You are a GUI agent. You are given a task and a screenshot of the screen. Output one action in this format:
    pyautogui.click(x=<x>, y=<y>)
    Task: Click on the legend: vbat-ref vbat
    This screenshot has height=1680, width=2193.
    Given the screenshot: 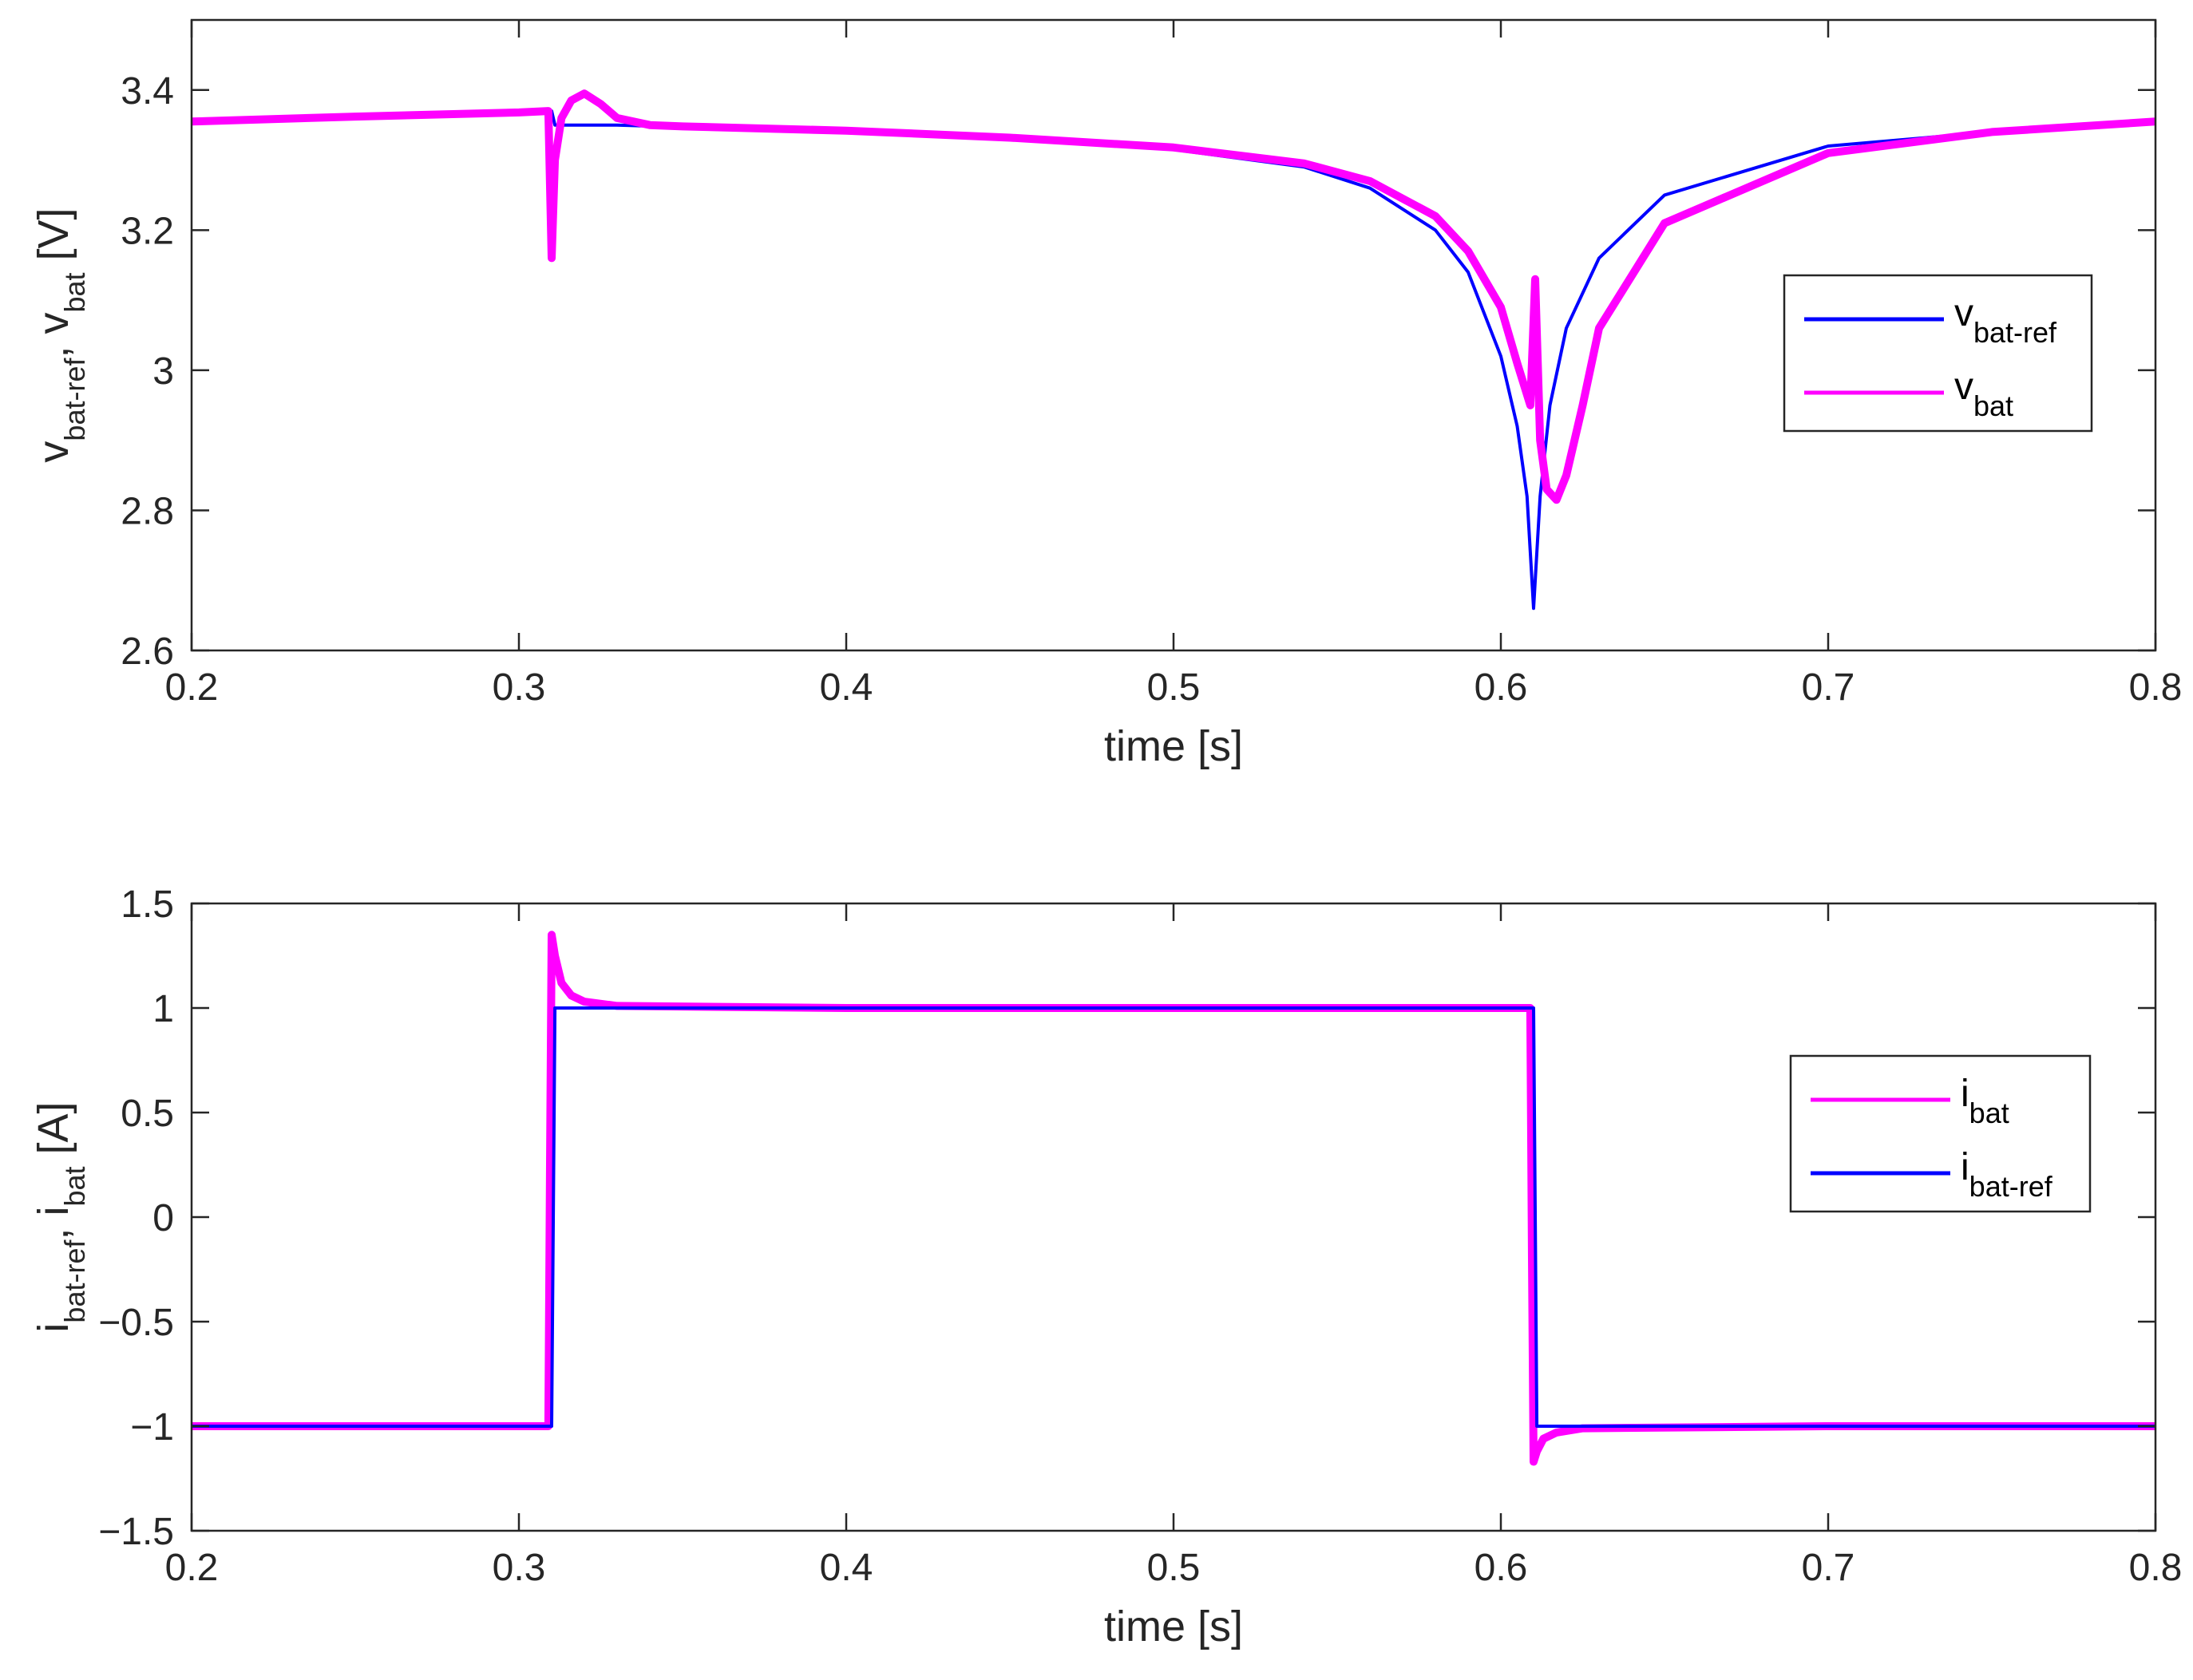 What is the action you would take?
    pyautogui.click(x=1938, y=353)
    